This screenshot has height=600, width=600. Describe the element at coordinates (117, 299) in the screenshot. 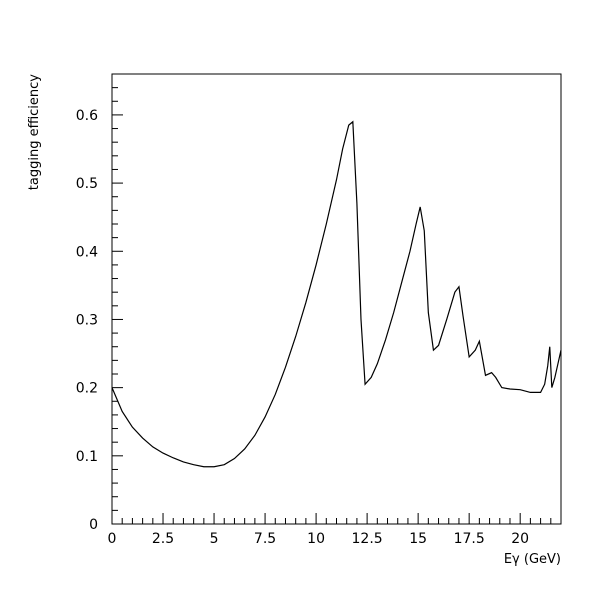

I see `y-axis-ticks` at that location.